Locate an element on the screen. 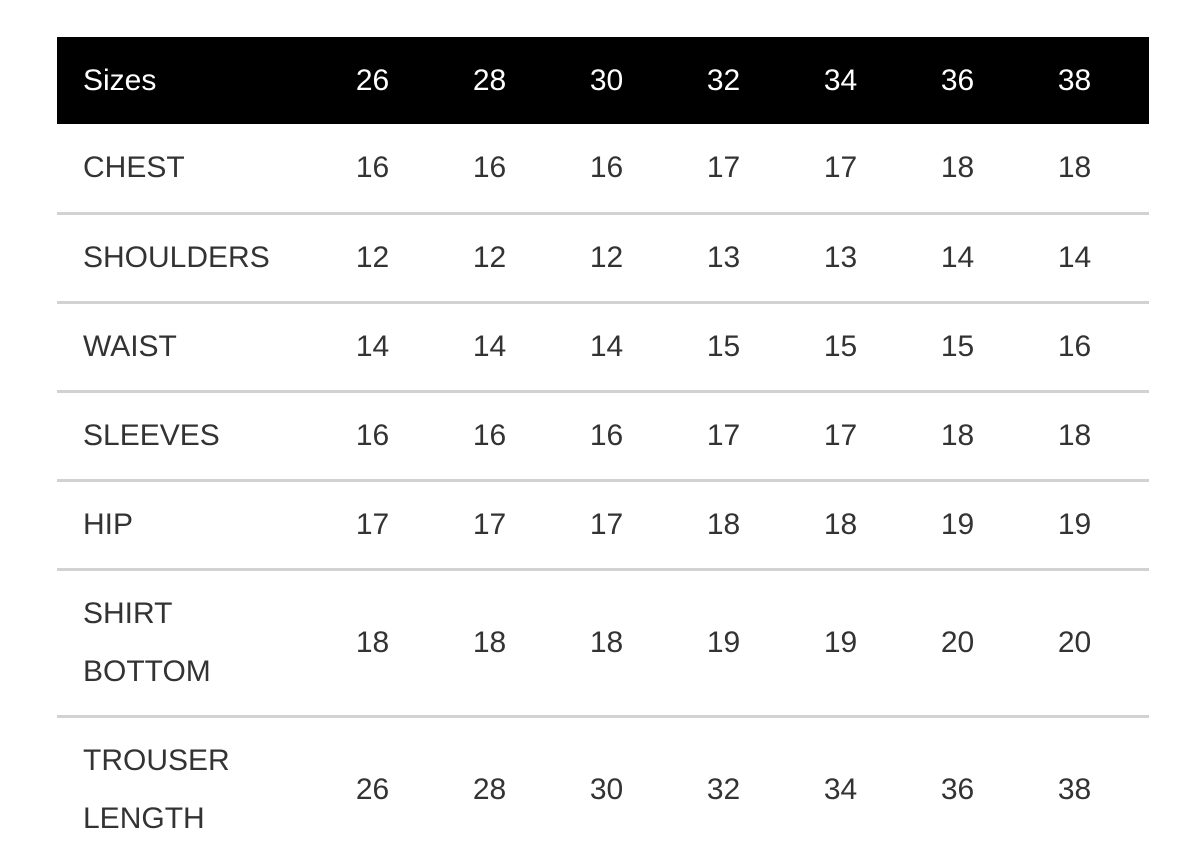 This screenshot has width=1200, height=867. table-row: CHEST 16 16 16 17 17 18 18 is located at coordinates (603, 169).